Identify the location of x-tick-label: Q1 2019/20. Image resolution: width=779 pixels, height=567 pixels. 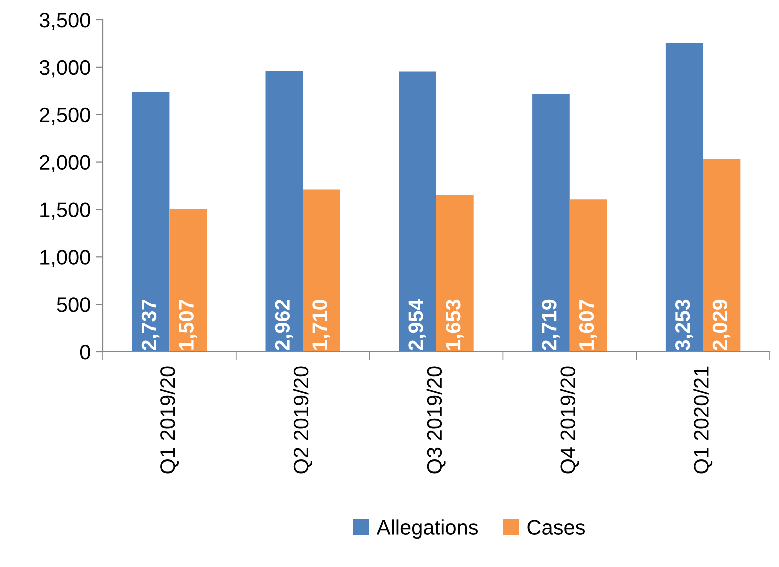
(170, 420).